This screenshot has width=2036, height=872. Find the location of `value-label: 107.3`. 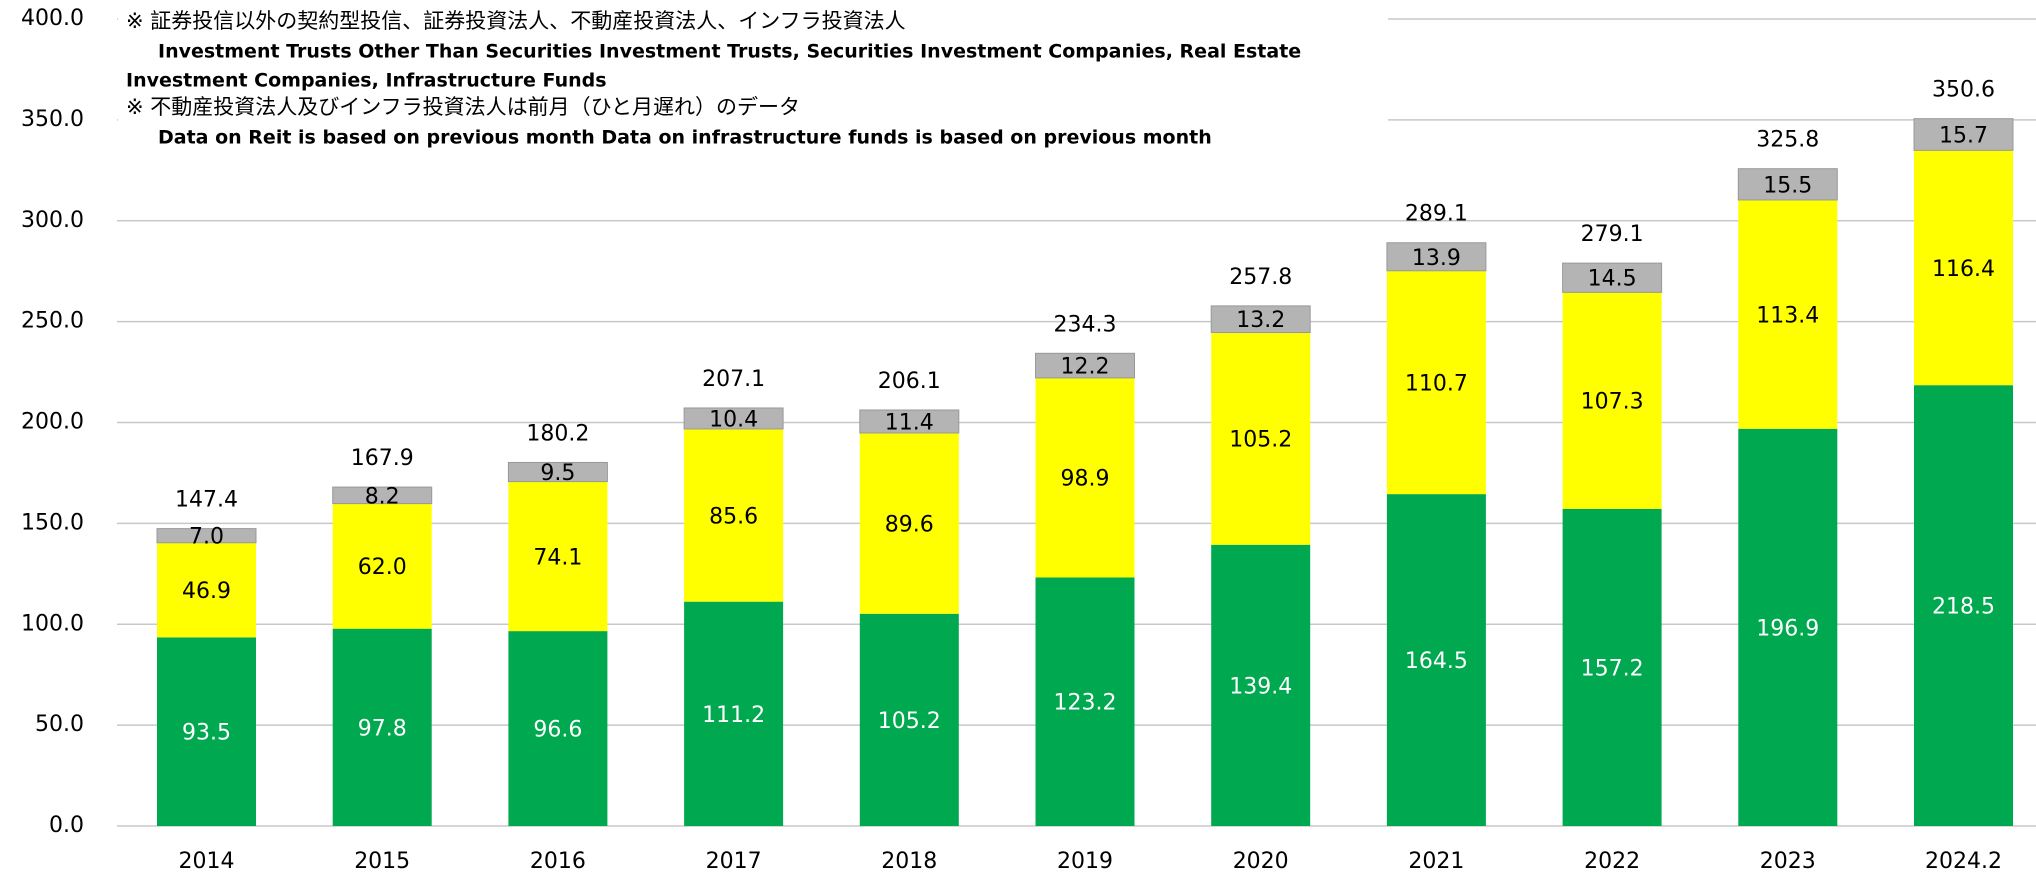

value-label: 107.3 is located at coordinates (1612, 402).